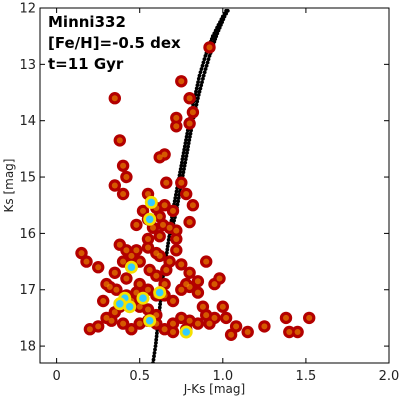 The image size is (400, 400). Describe the element at coordinates (306, 376) in the screenshot. I see `x-tick-label: 1.5` at that location.